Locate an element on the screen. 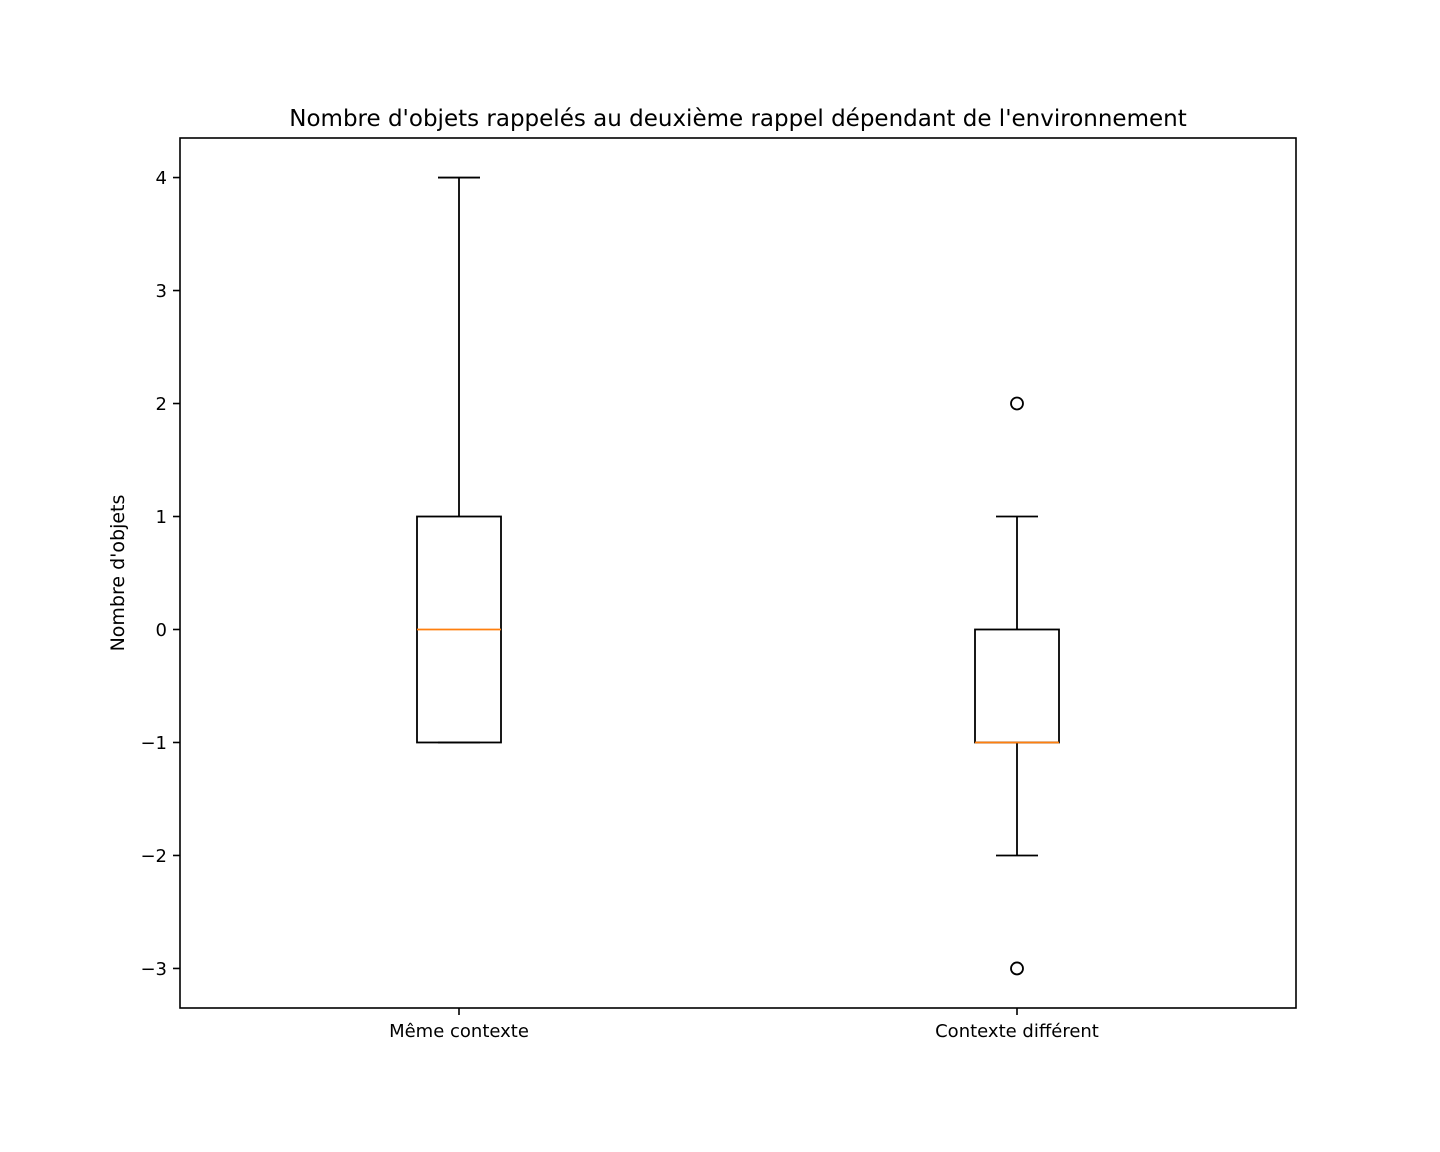 This screenshot has width=1440, height=1152. iqr-box is located at coordinates (1017, 686).